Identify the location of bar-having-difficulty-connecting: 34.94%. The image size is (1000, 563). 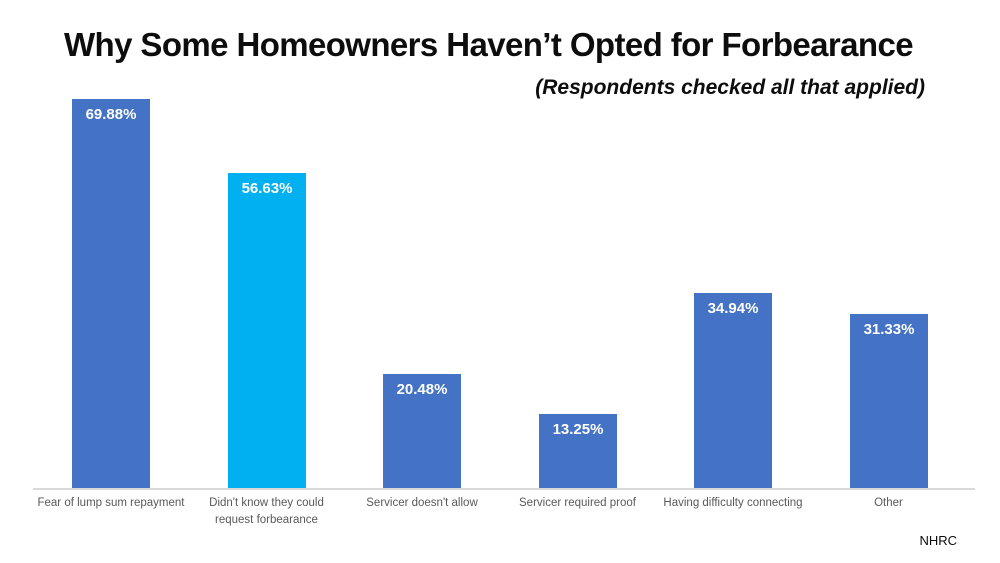
(733, 390).